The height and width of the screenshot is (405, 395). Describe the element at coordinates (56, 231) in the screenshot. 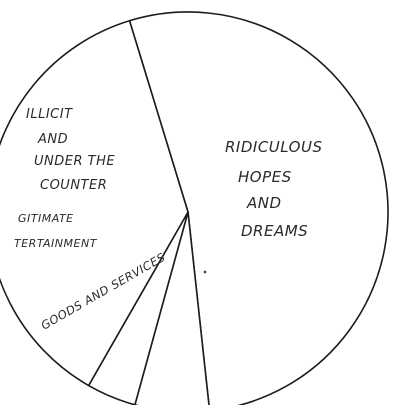

I see `slice-label-legitimate: GITIMATE TERTAINMENT` at that location.